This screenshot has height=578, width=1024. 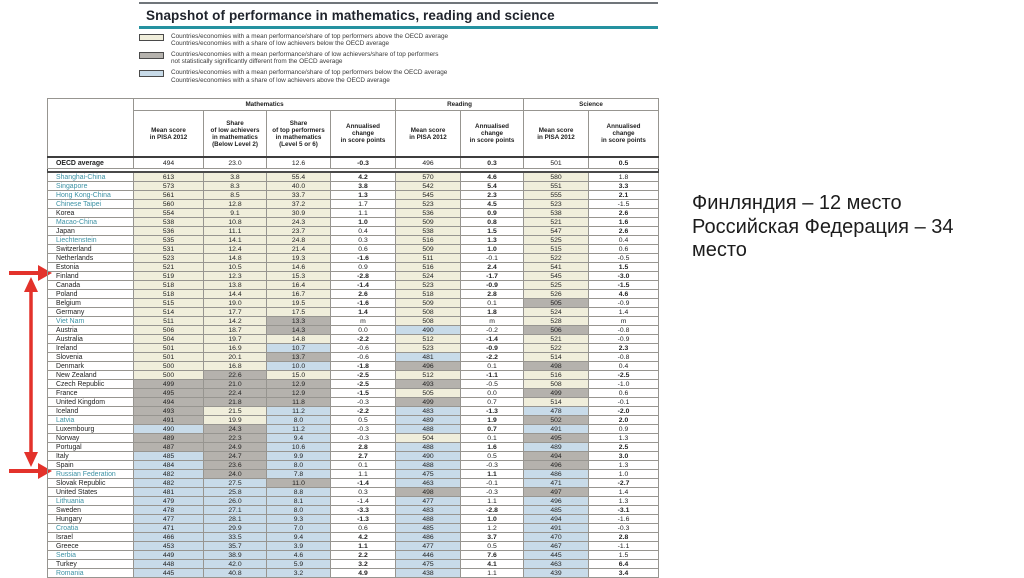 I want to click on score-cell: -0.6, so click(x=363, y=348).